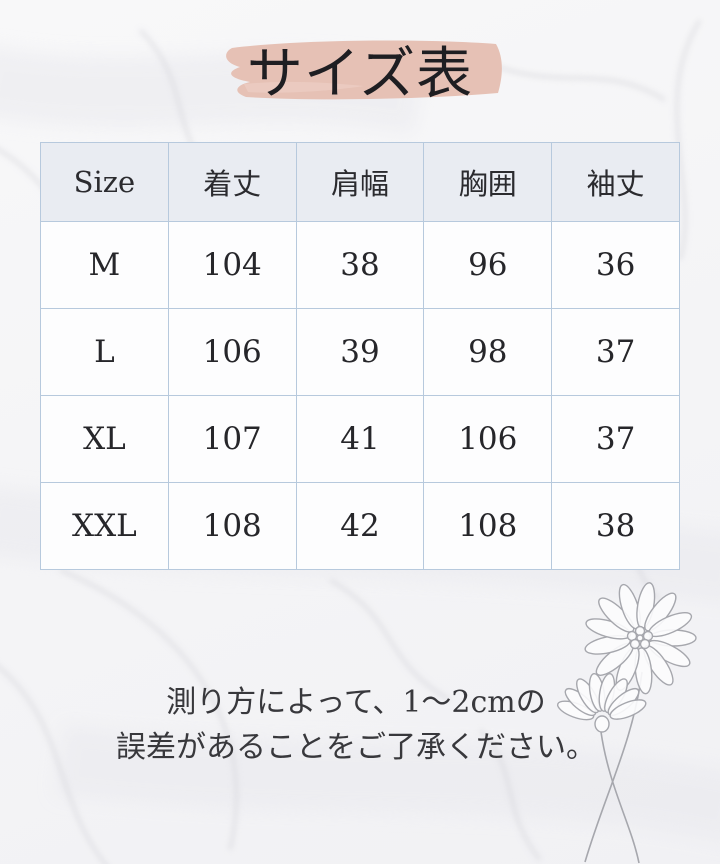  I want to click on table-row: M 104 38 96 36, so click(360, 265).